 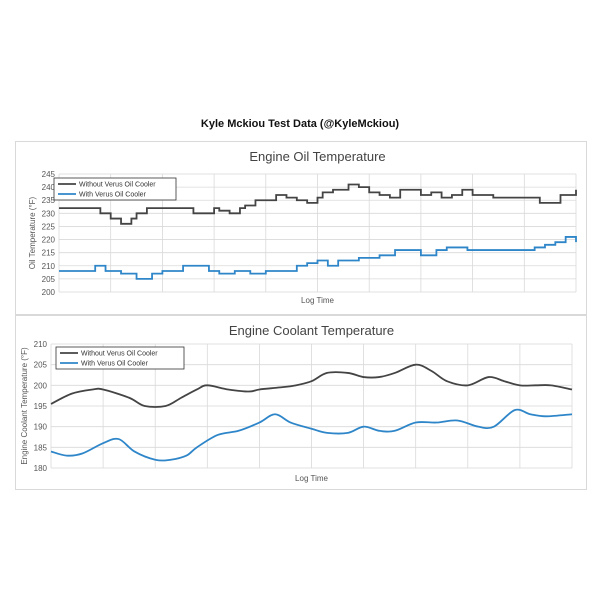 What do you see at coordinates (49, 187) in the screenshot?
I see `y-tick-label: 240` at bounding box center [49, 187].